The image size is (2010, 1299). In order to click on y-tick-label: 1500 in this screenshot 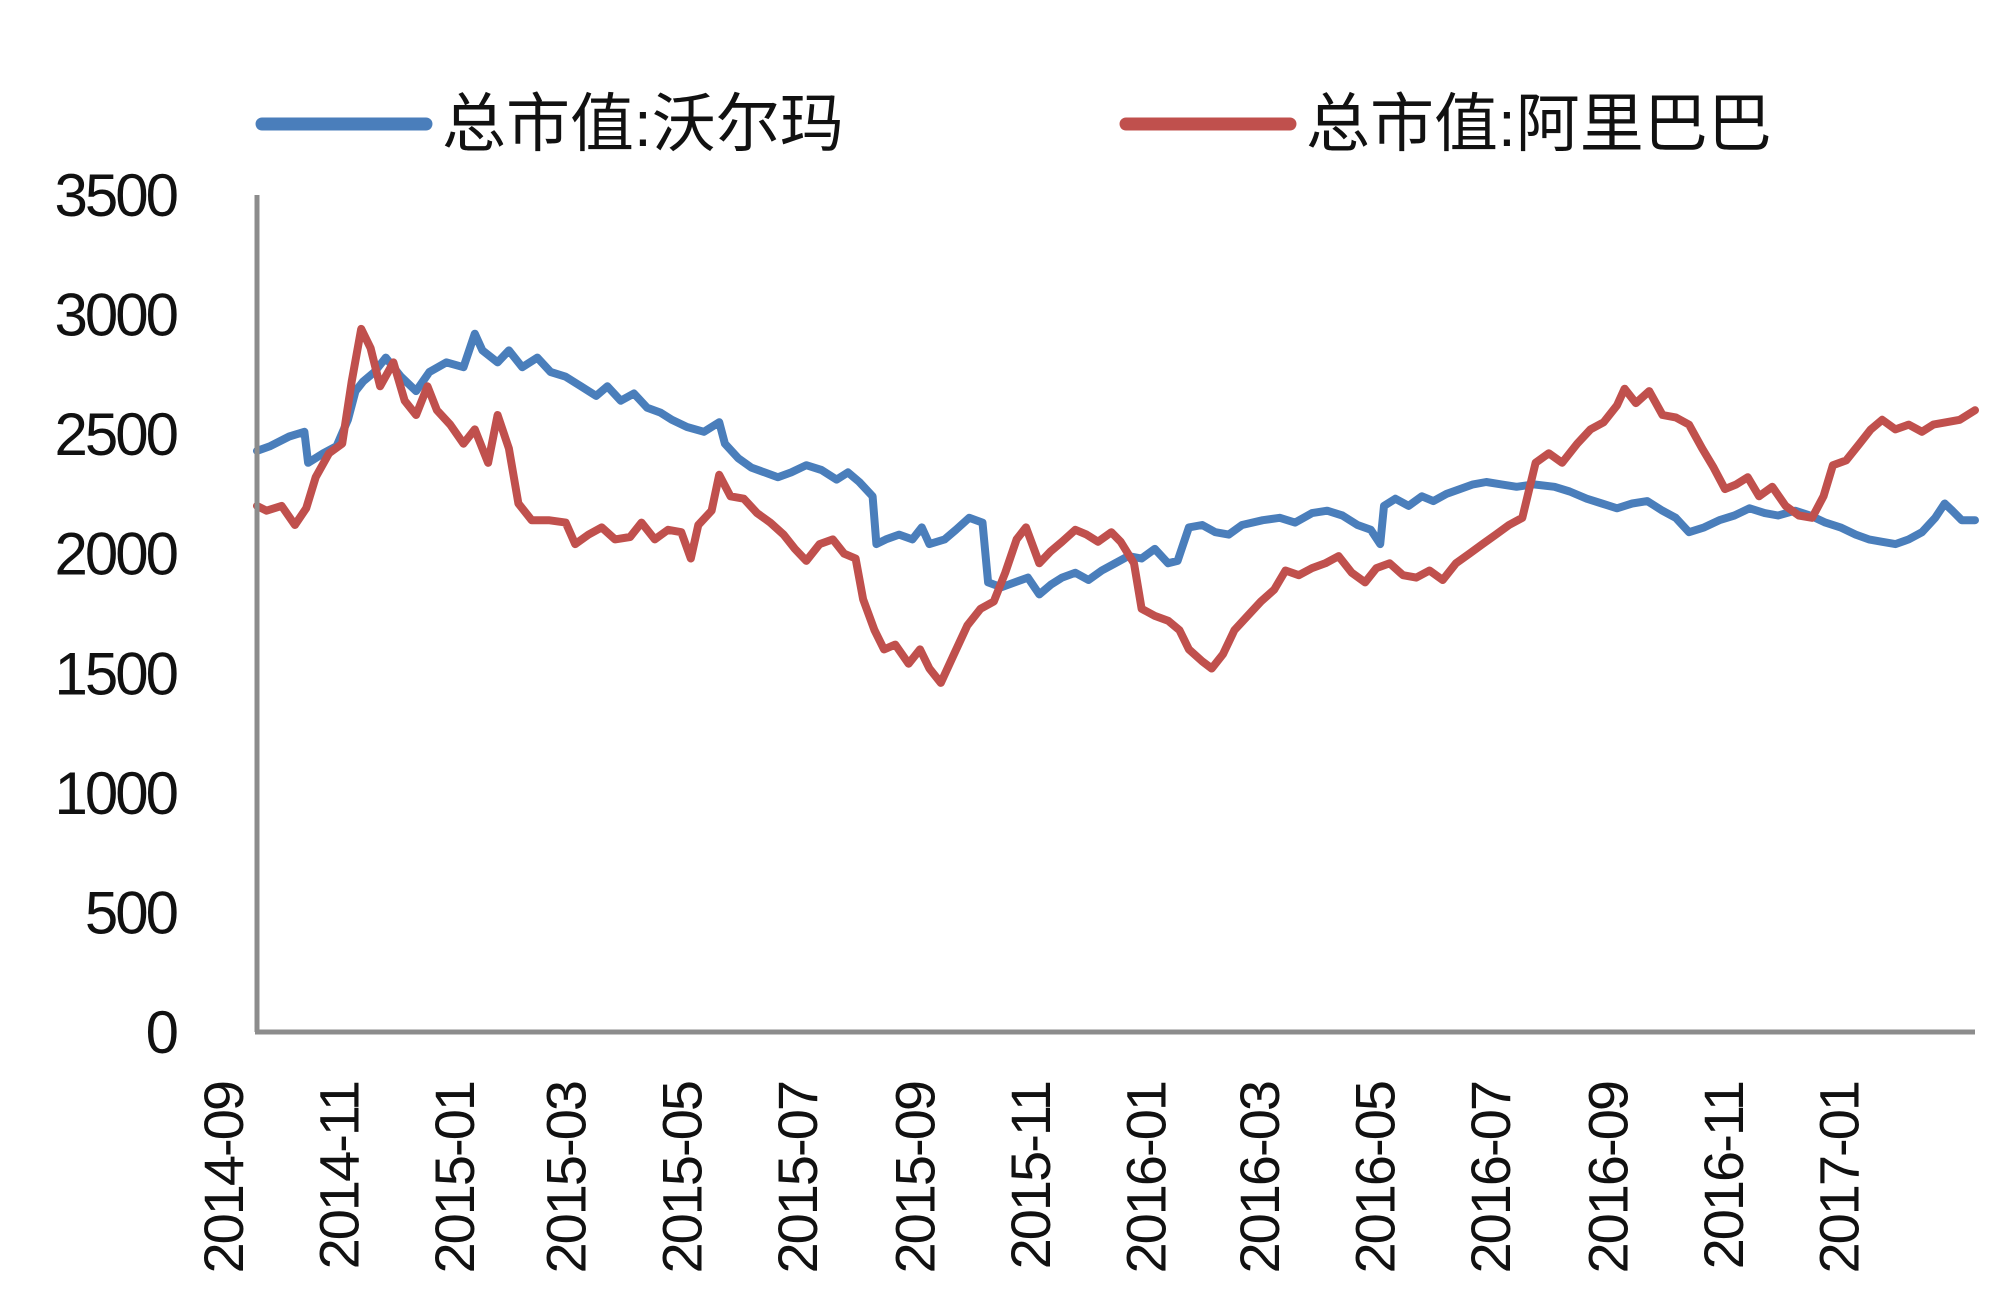, I will do `click(116, 673)`.